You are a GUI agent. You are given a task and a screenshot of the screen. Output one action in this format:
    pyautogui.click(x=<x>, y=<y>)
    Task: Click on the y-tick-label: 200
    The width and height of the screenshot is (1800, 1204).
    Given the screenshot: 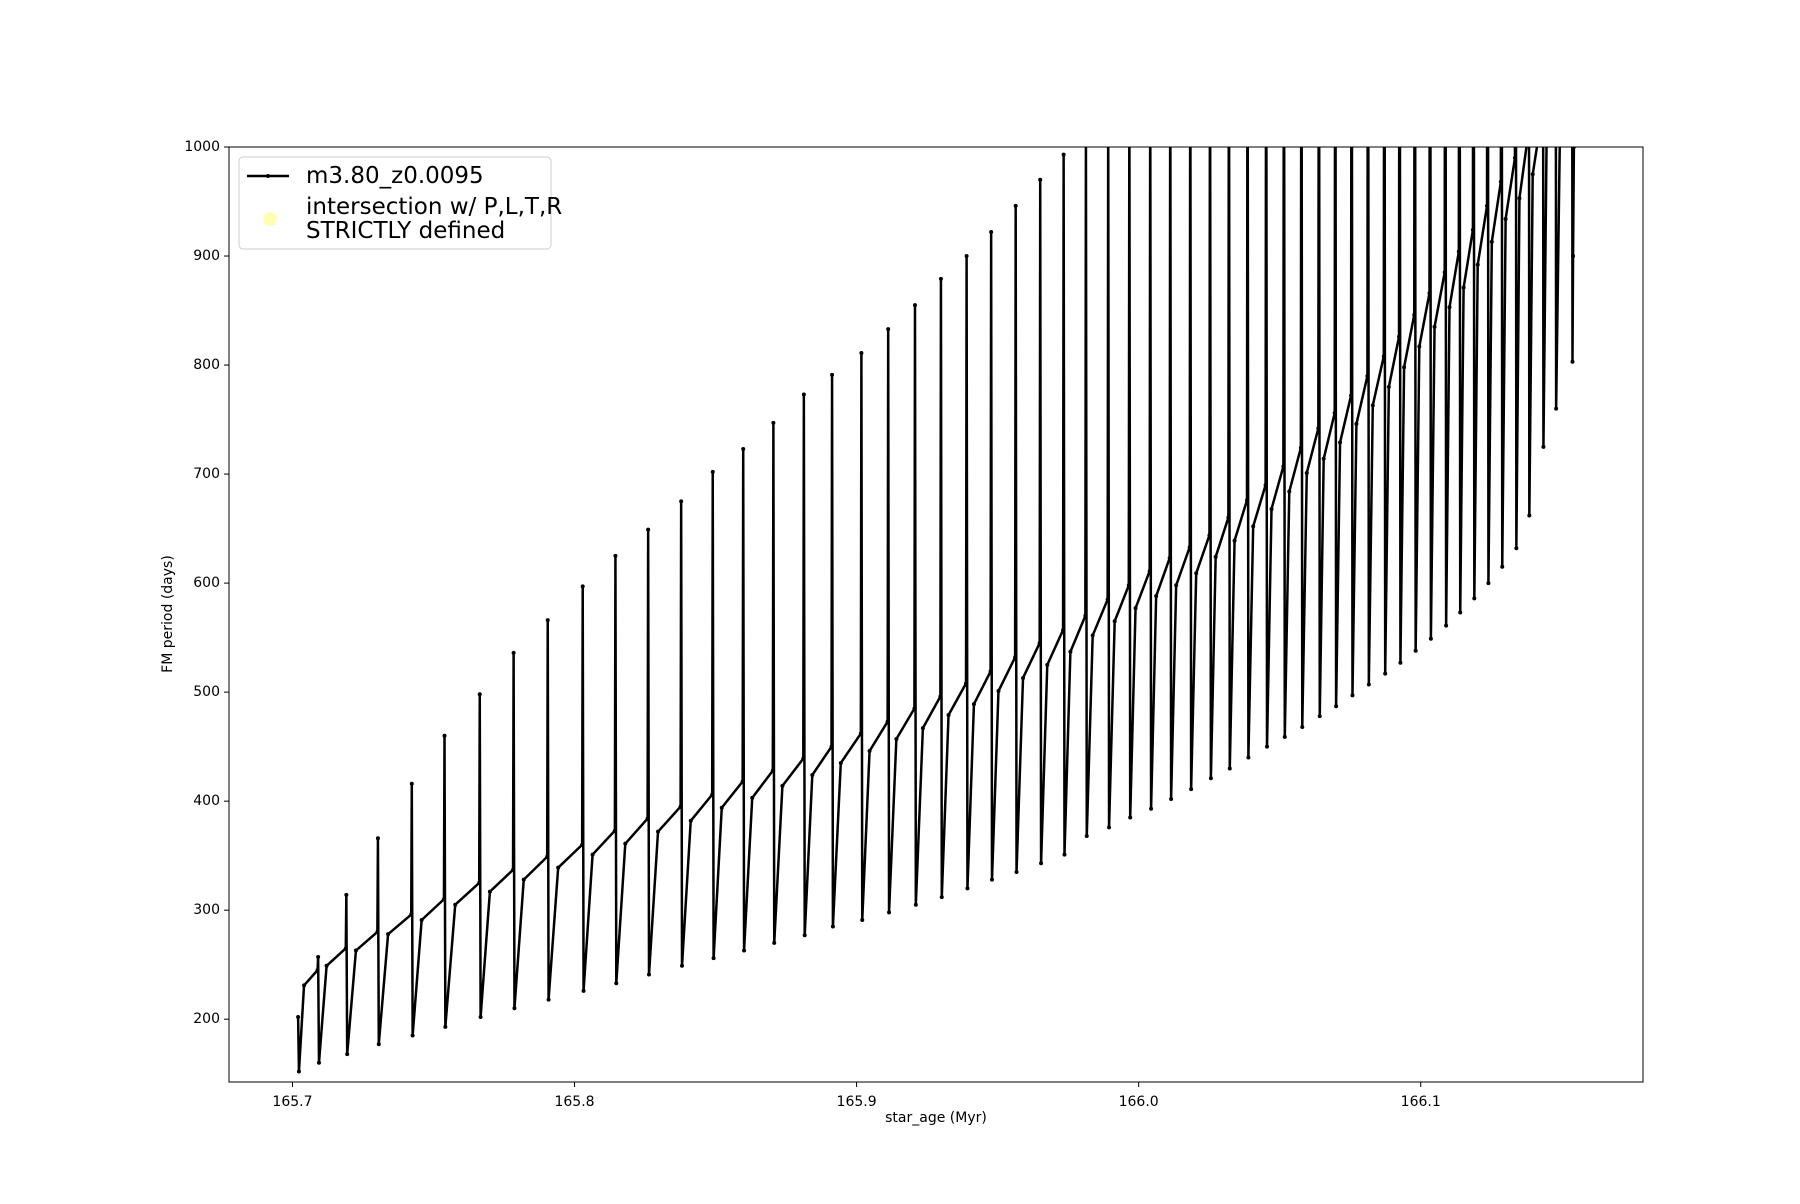 What is the action you would take?
    pyautogui.click(x=206, y=1019)
    